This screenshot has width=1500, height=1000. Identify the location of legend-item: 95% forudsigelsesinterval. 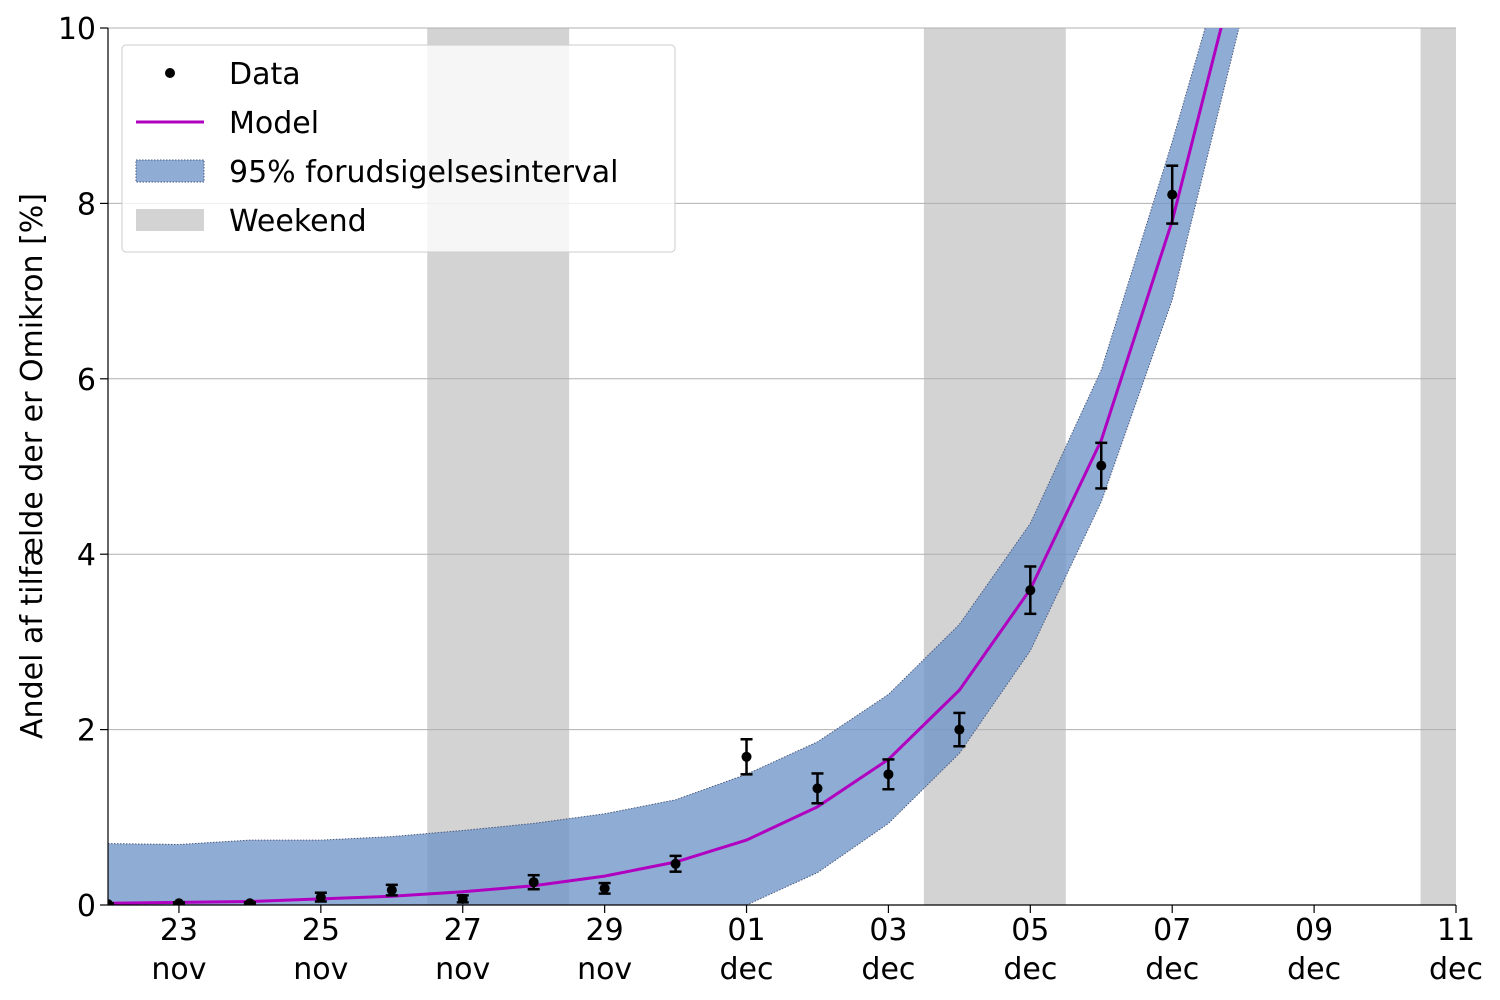
(376, 172).